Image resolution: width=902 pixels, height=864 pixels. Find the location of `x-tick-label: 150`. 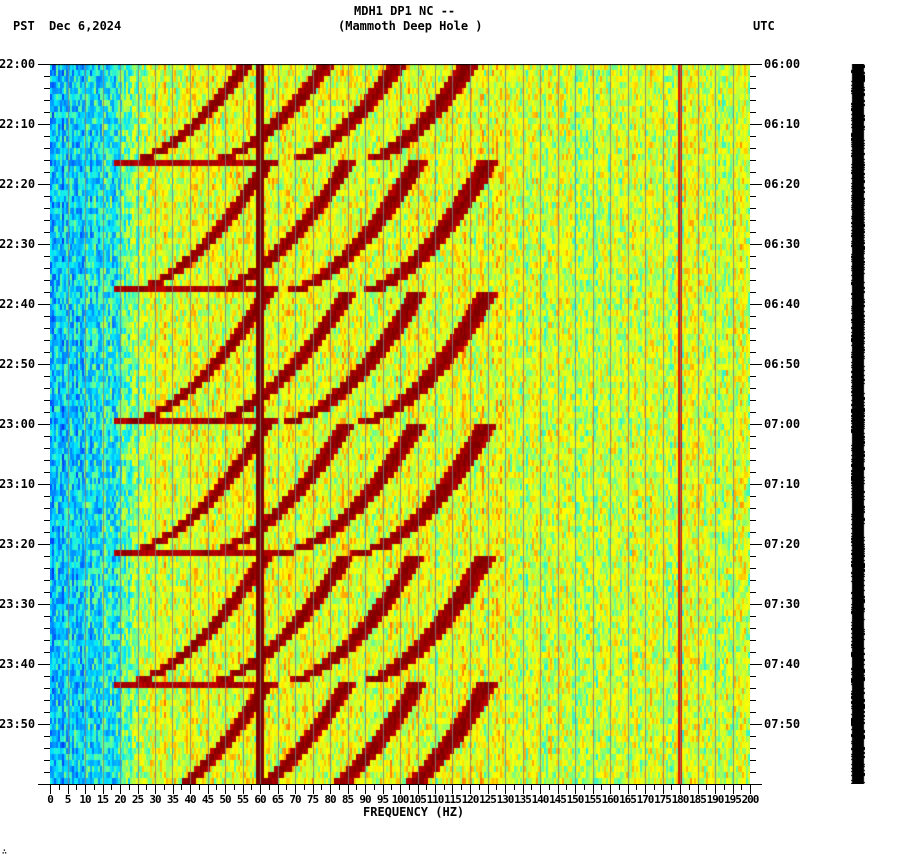

x-tick-label: 150 is located at coordinates (575, 799).